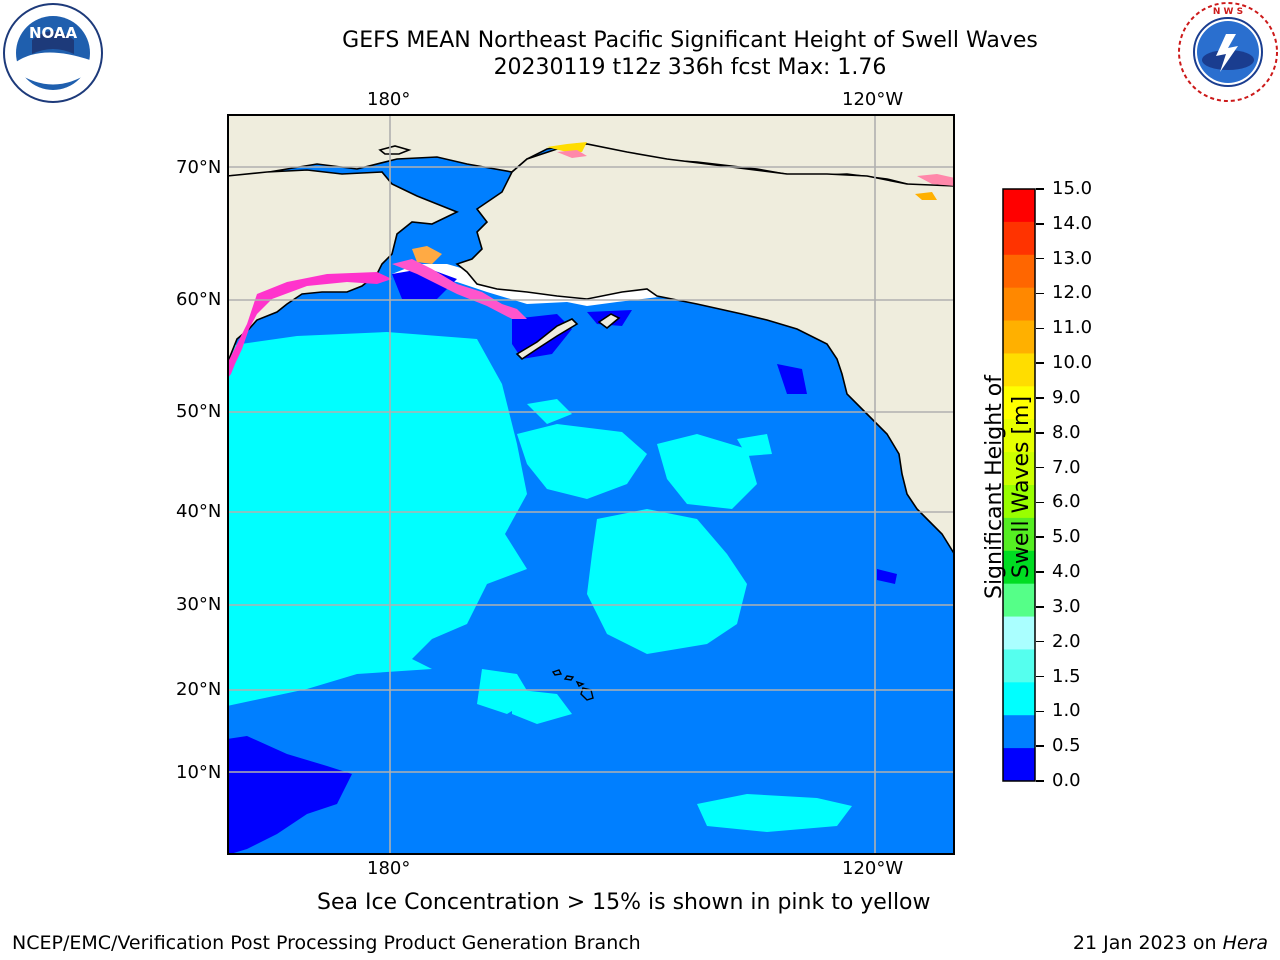 Image resolution: width=1280 pixels, height=960 pixels. I want to click on lat-label-50n: 50°N, so click(199, 411).